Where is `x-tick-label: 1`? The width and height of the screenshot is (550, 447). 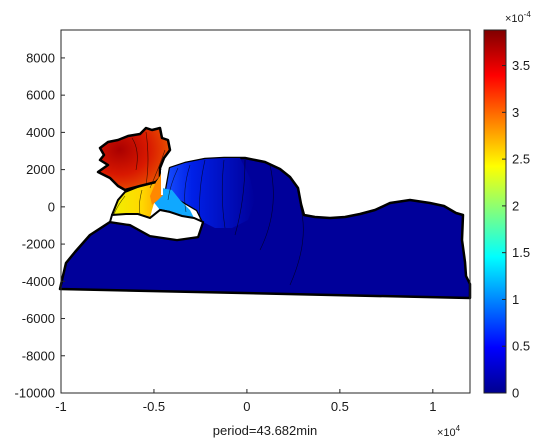 x-tick-label: 1 is located at coordinates (432, 406).